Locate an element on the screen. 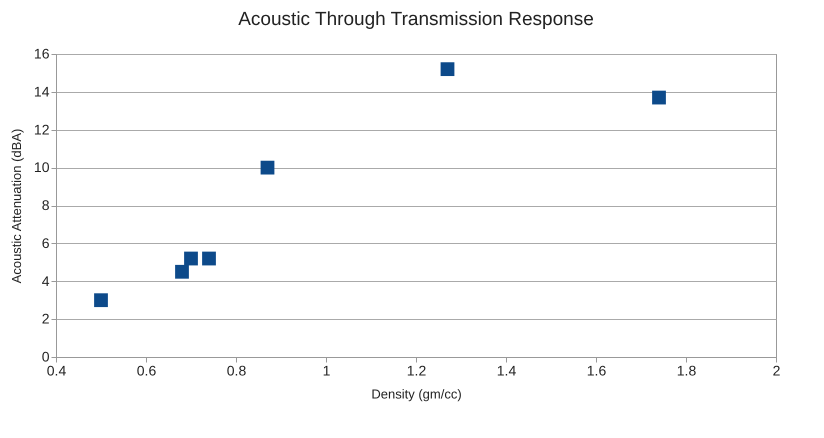  y-tick-label: 2 is located at coordinates (46, 318).